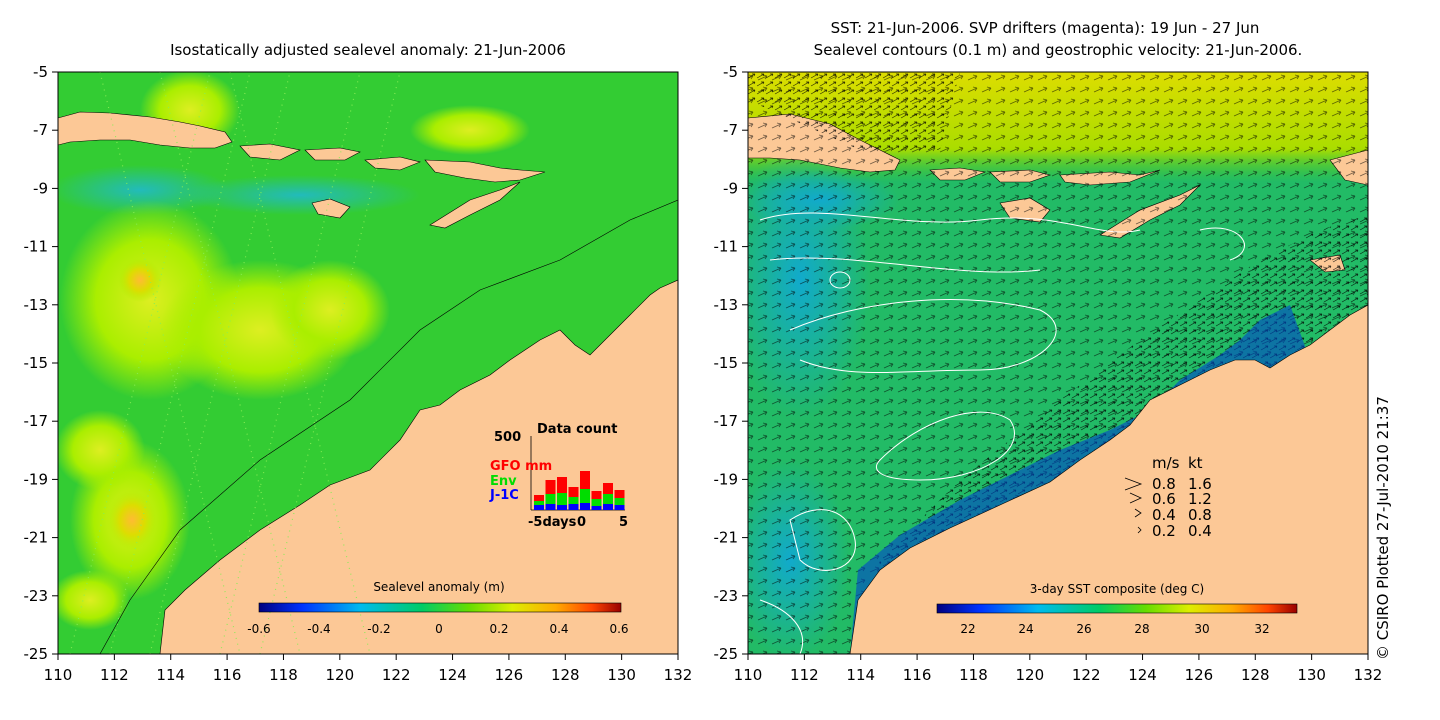 Image resolution: width=1440 pixels, height=720 pixels. I want to click on velocity-legend-kt: 0.4, so click(1200, 531).